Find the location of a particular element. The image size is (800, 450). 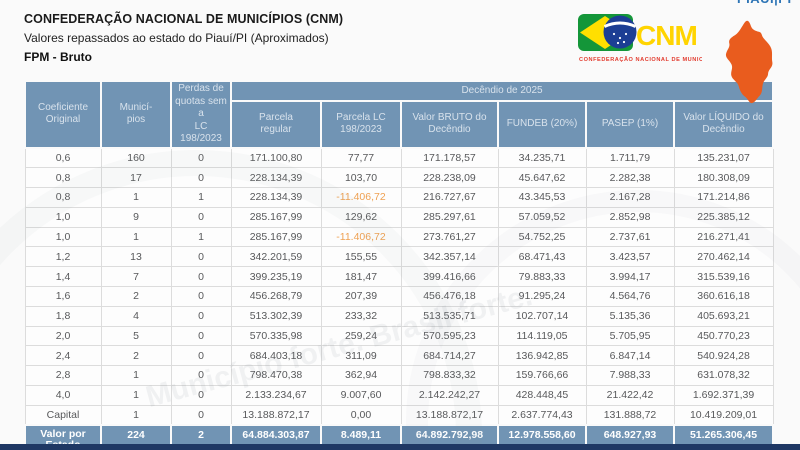

table-cell: 4 is located at coordinates (136, 316).